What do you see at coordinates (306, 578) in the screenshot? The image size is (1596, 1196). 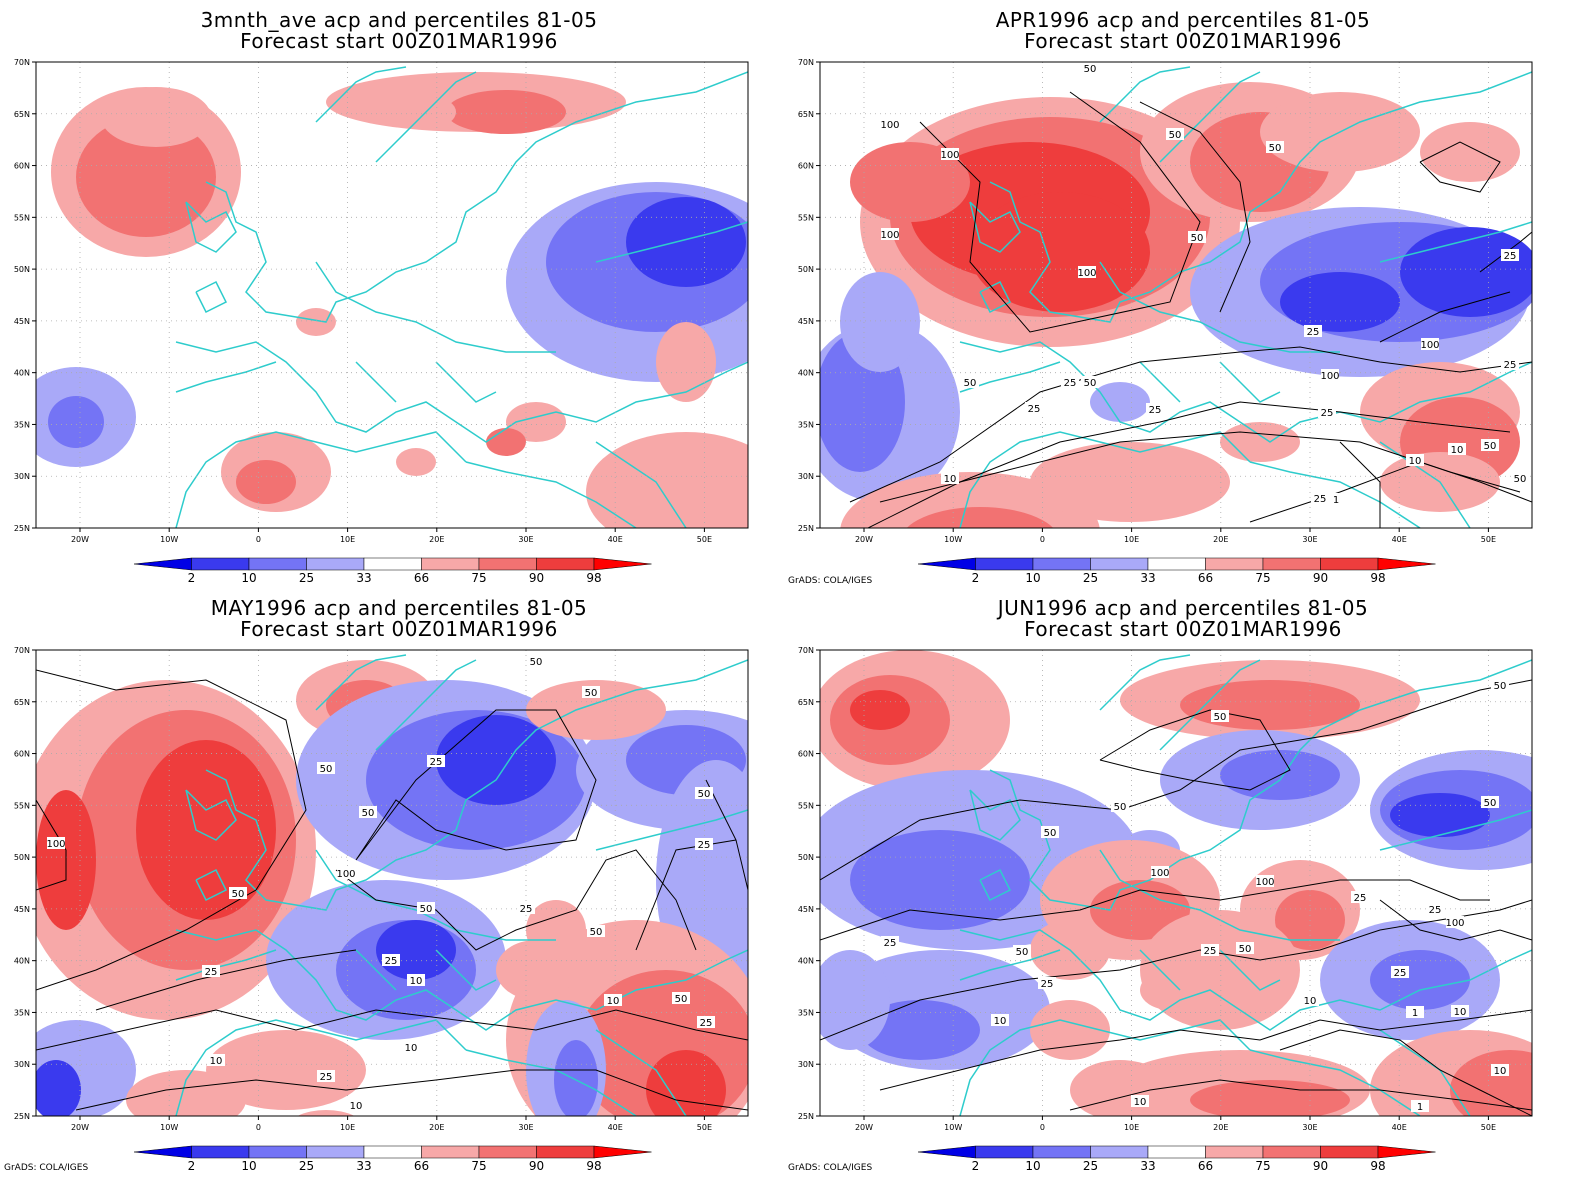 I see `colorbar-label: 25` at bounding box center [306, 578].